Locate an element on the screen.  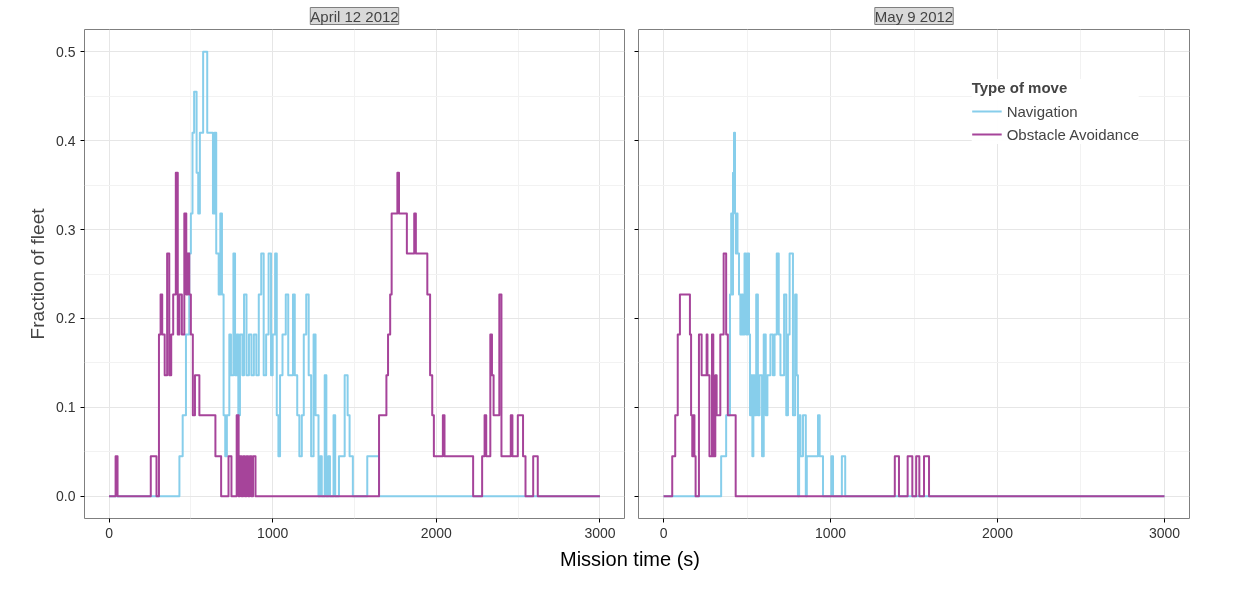
x-axis-title: Mission time (s) is located at coordinates (629, 559).